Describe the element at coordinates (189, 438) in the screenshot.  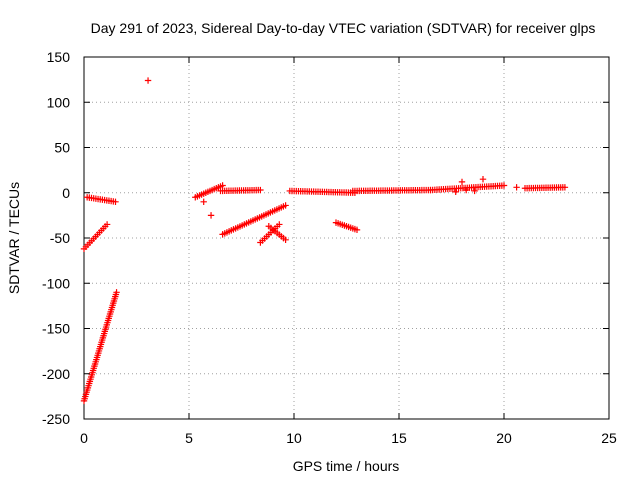
I see `x-tick-label: 5` at that location.